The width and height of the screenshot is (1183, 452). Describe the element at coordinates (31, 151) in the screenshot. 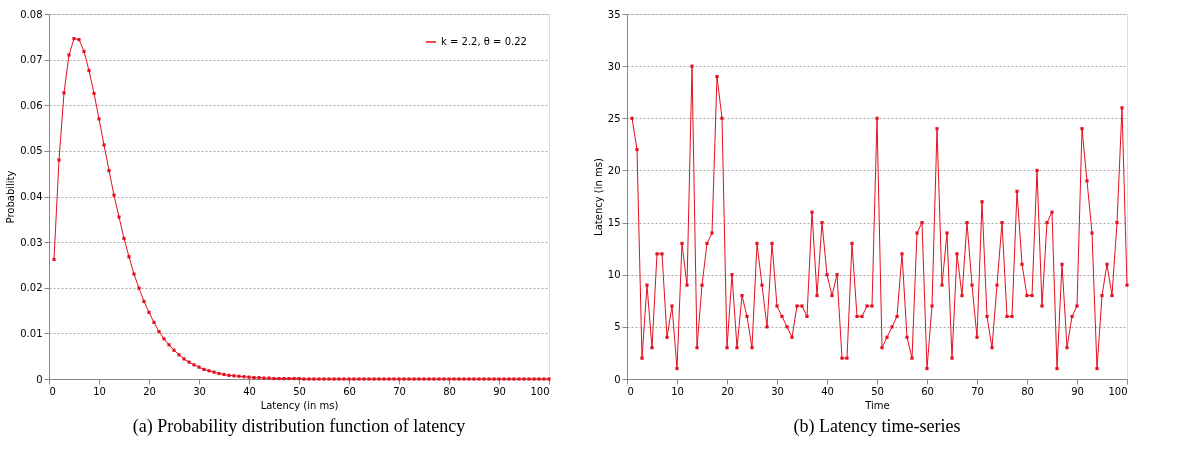

I see `y-tick-label: 0.05` at that location.